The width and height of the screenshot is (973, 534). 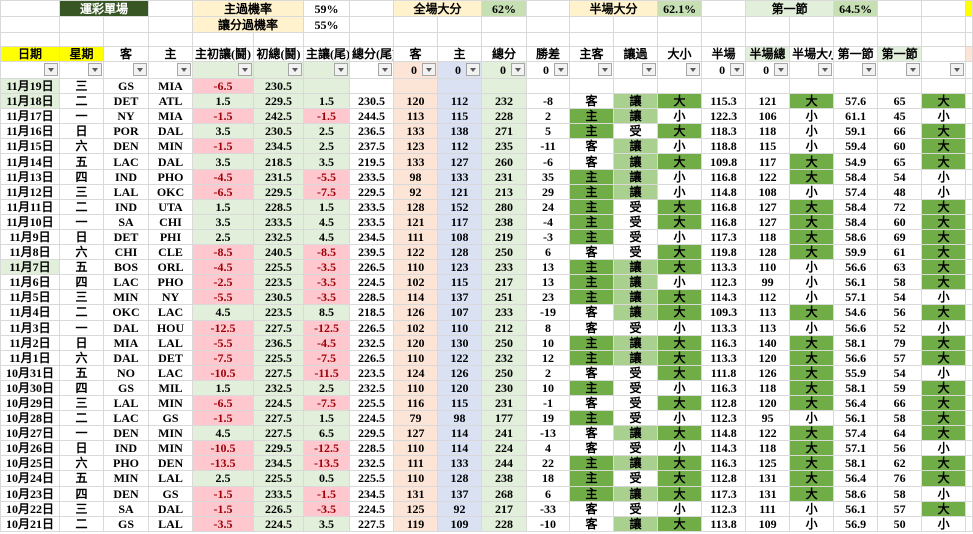 What do you see at coordinates (900, 161) in the screenshot?
I see `cell-q1-total: 65` at bounding box center [900, 161].